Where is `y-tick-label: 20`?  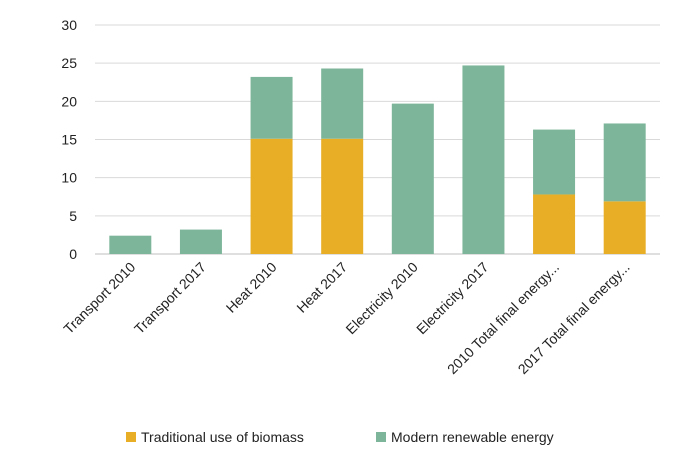
y-tick-label: 20 is located at coordinates (69, 101).